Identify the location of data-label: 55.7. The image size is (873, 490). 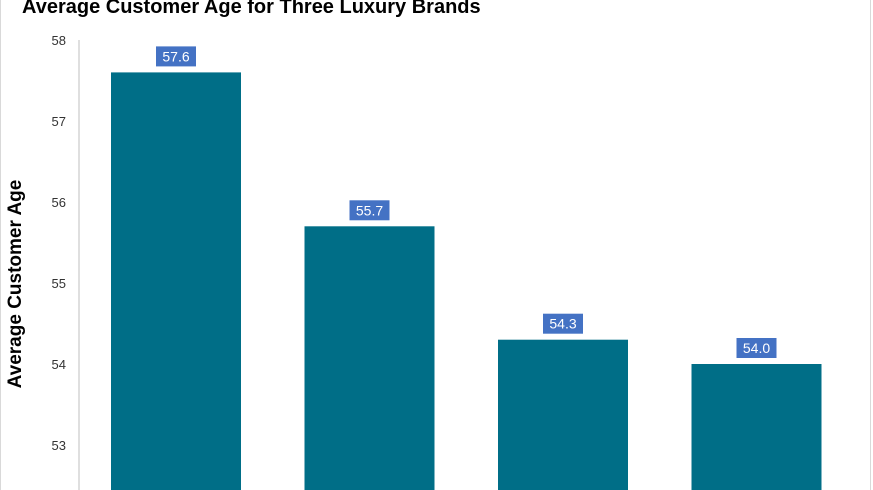
(369, 210).